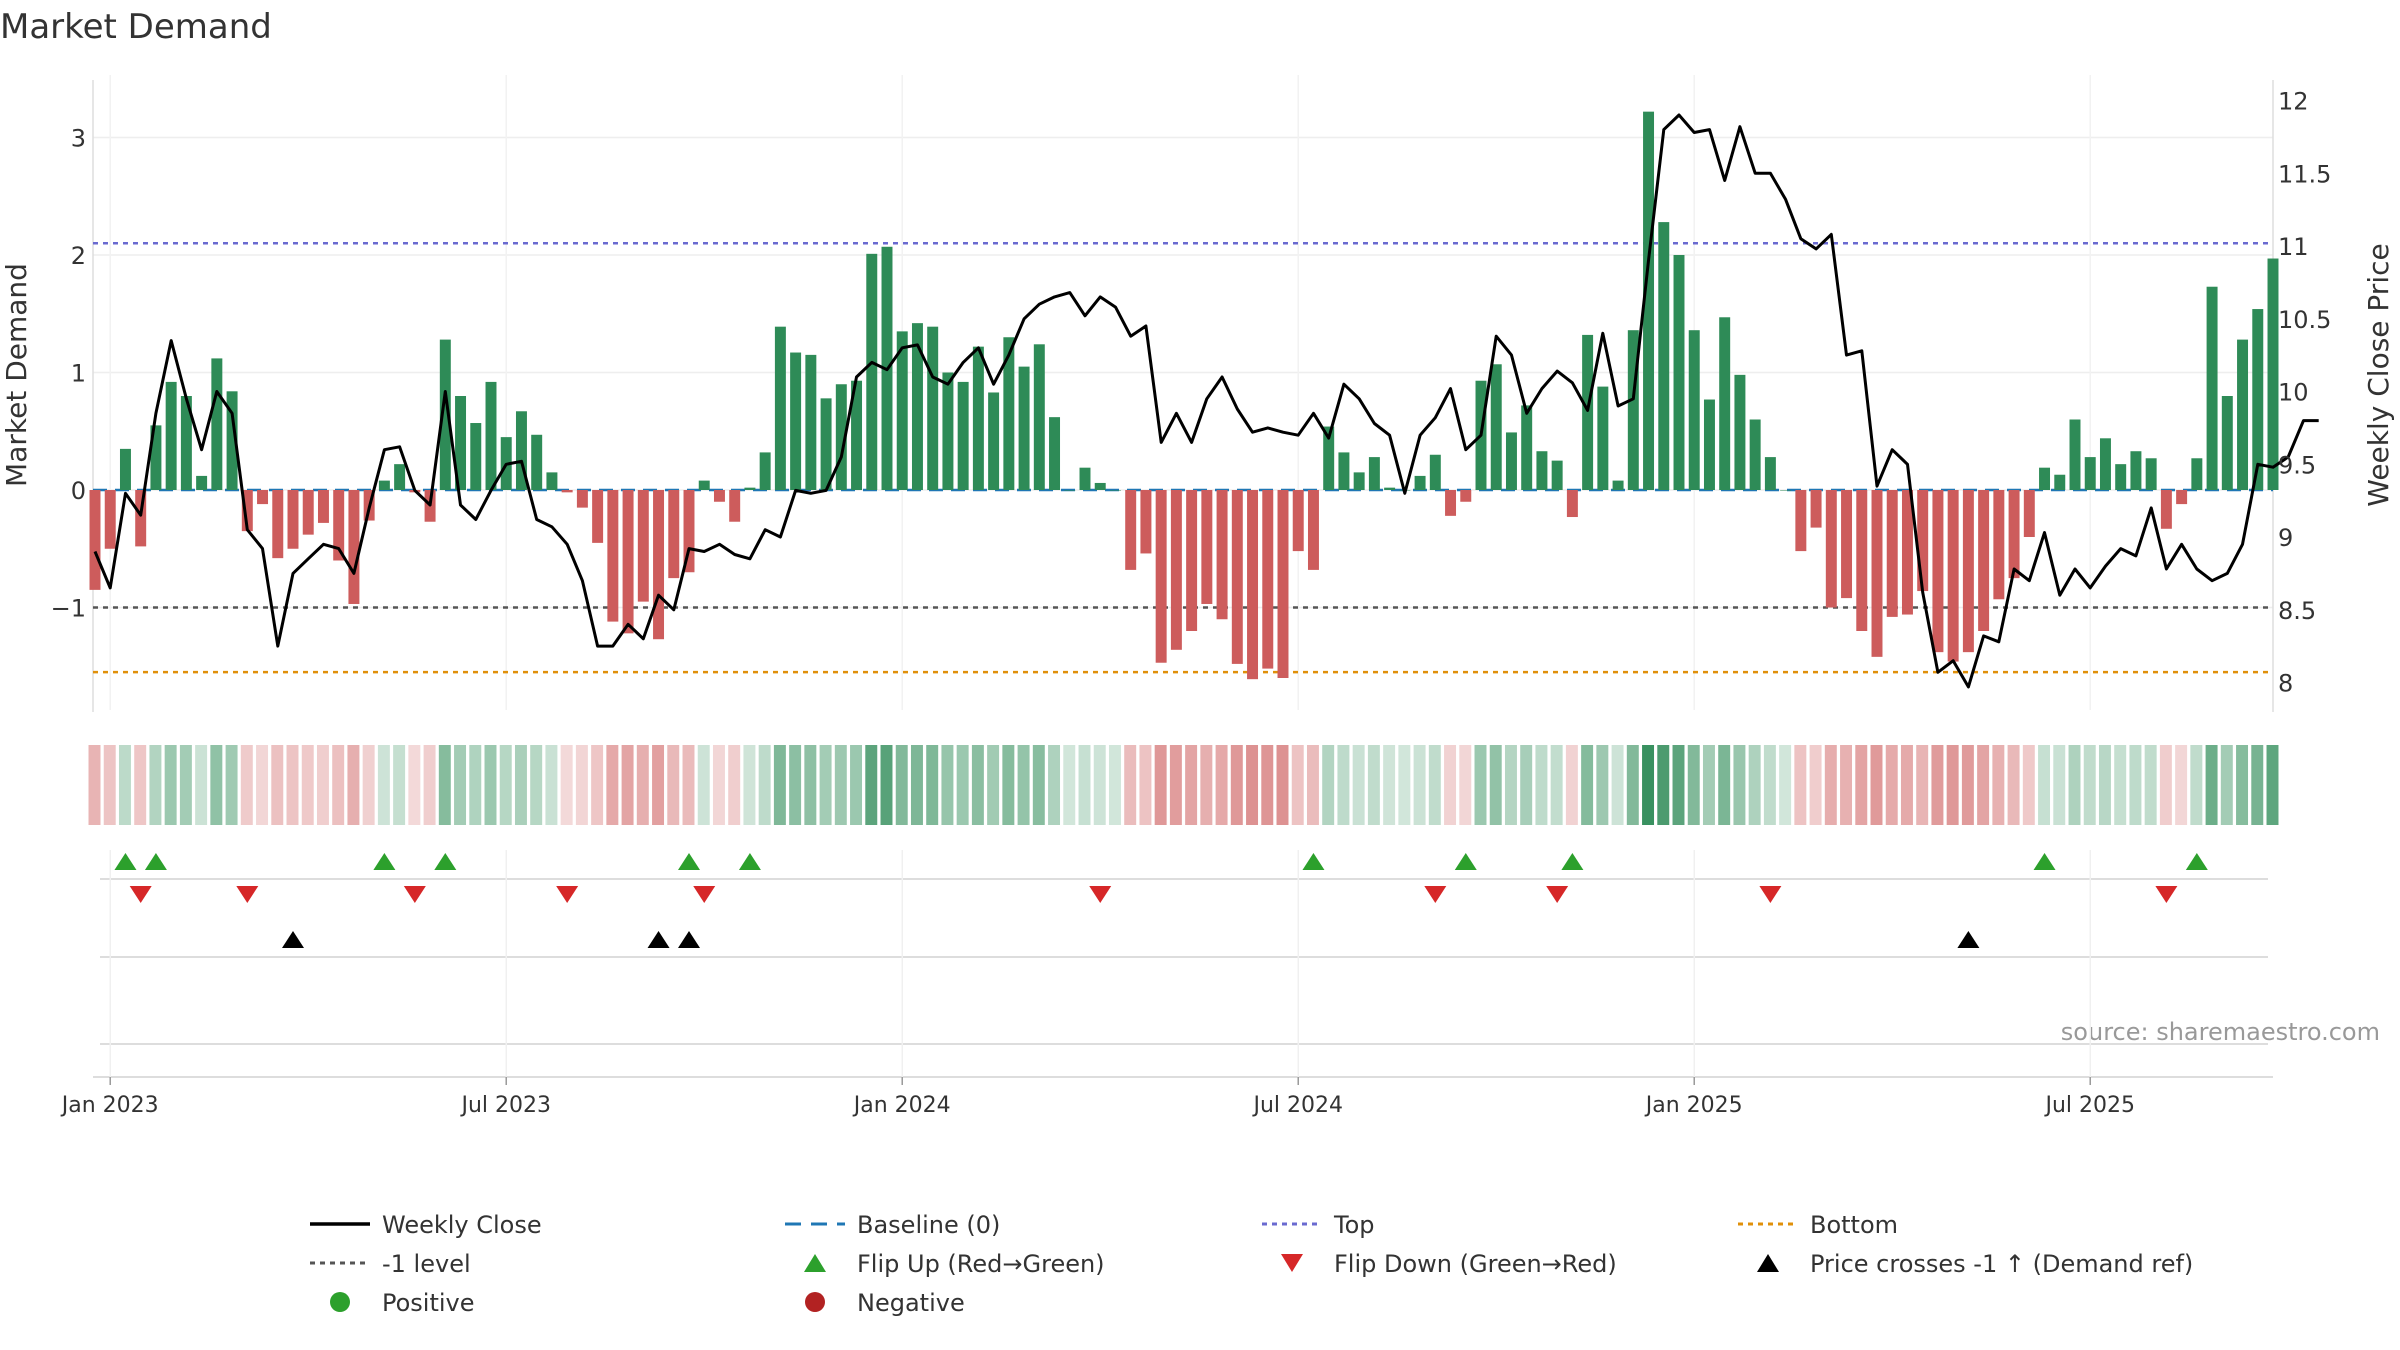 The width and height of the screenshot is (2400, 1350). What do you see at coordinates (1475, 1264) in the screenshot?
I see `legend-label-flip_down: Flip Down (Green→Red)` at bounding box center [1475, 1264].